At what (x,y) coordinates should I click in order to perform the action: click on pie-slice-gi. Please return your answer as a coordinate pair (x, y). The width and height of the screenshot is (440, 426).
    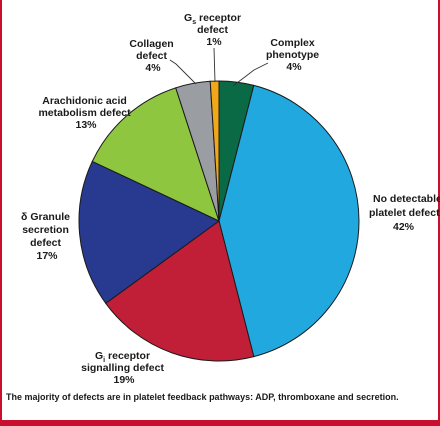
    Looking at the image, I should click on (180, 291).